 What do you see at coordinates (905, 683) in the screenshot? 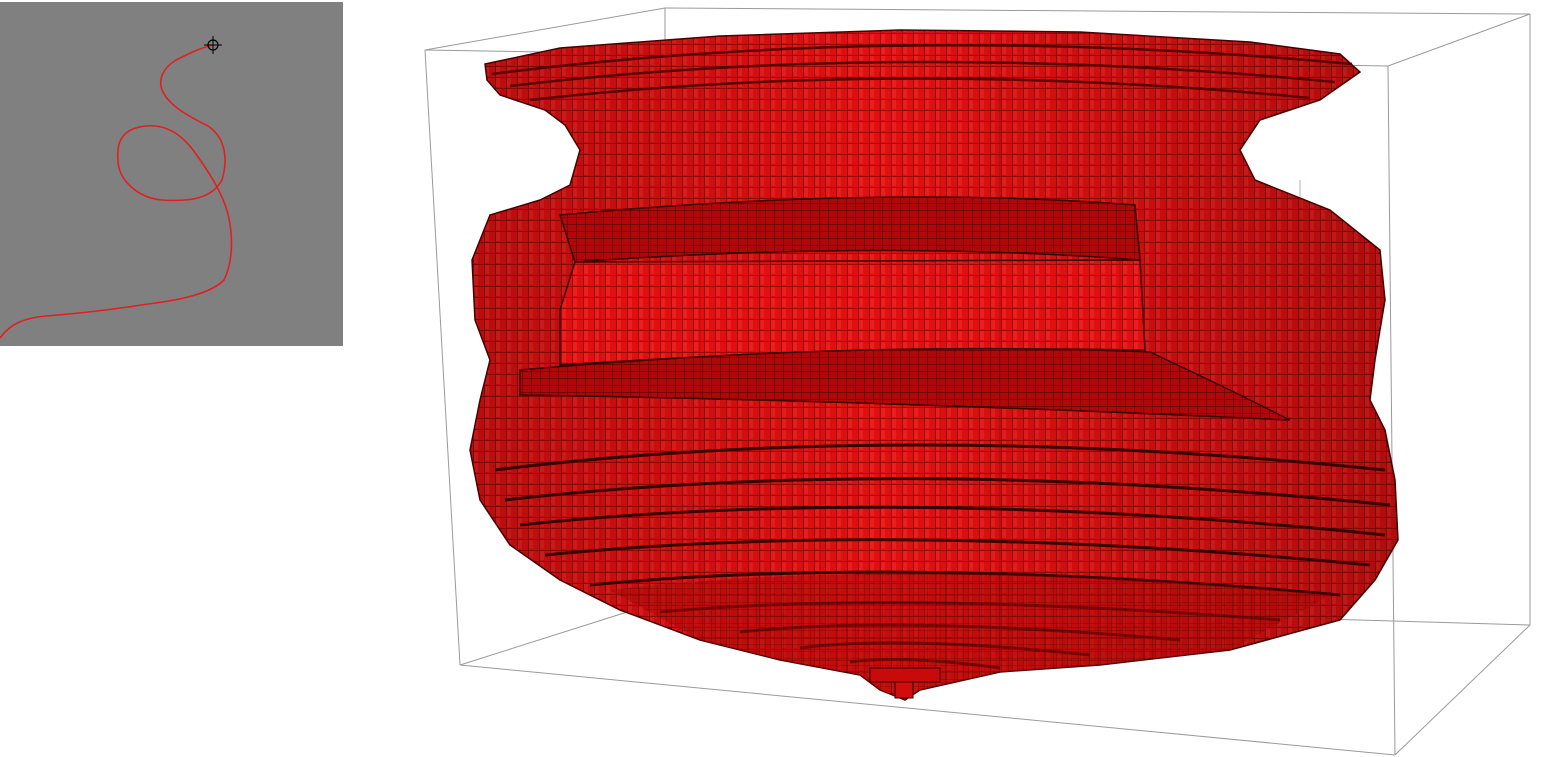
I see `base-center-tip` at bounding box center [905, 683].